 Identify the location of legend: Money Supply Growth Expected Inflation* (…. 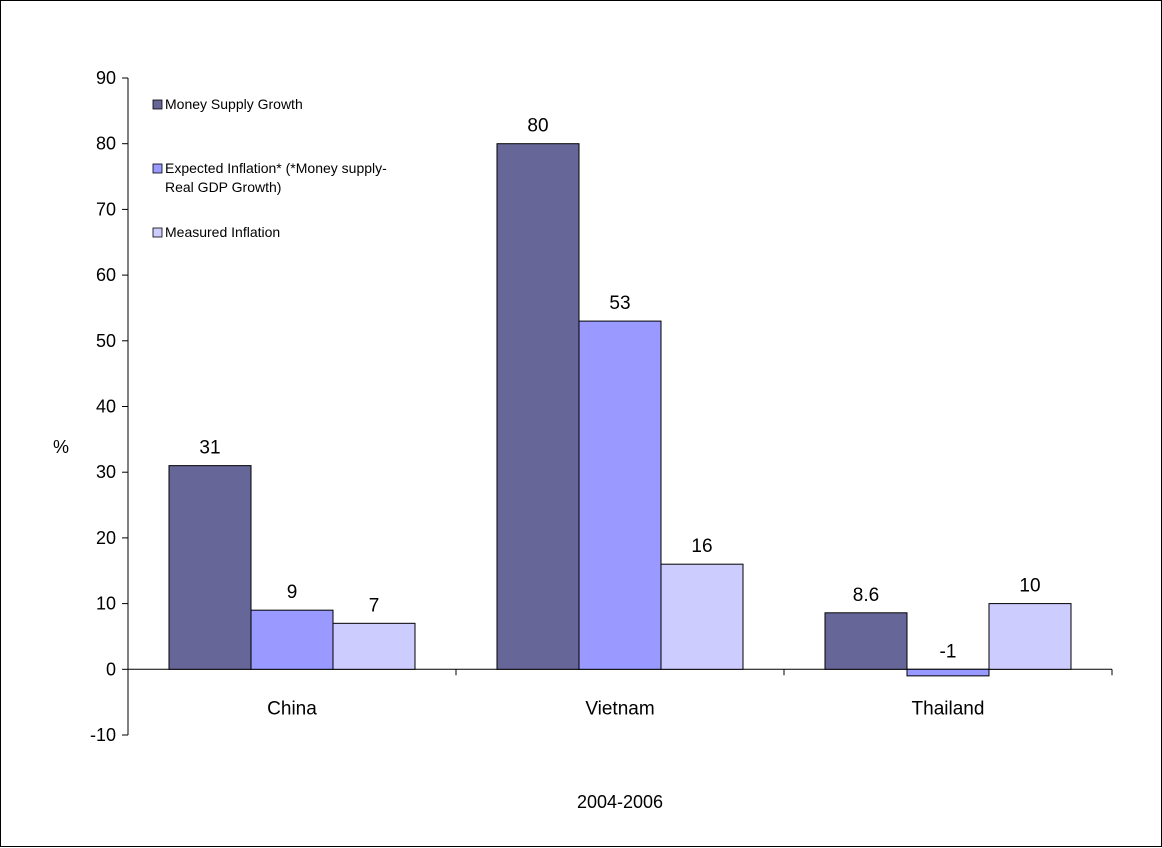
(269, 168).